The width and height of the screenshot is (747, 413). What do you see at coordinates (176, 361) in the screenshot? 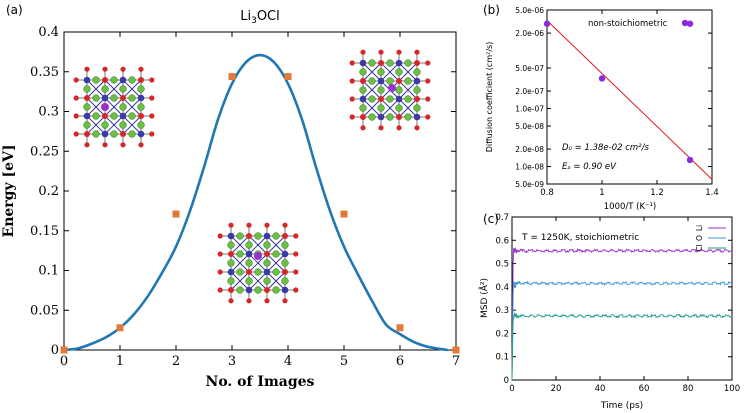
I see `x-tick-label: 2` at bounding box center [176, 361].